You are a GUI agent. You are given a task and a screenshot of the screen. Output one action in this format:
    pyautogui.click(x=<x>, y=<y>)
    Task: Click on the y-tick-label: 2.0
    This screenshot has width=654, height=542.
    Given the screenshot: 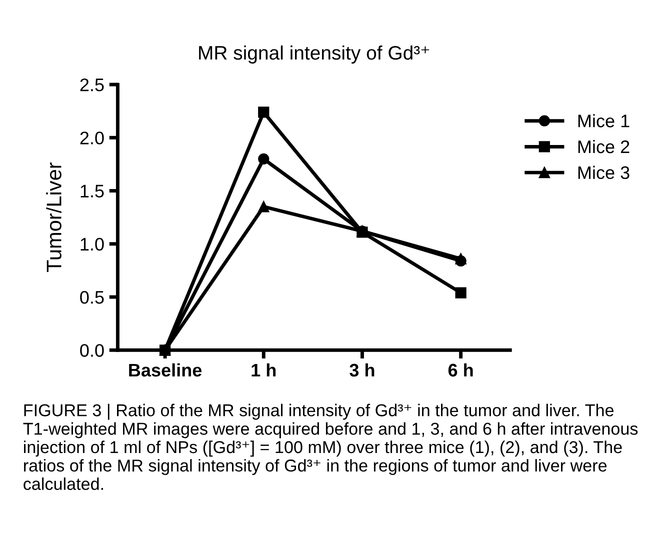 What is the action you would take?
    pyautogui.click(x=92, y=138)
    